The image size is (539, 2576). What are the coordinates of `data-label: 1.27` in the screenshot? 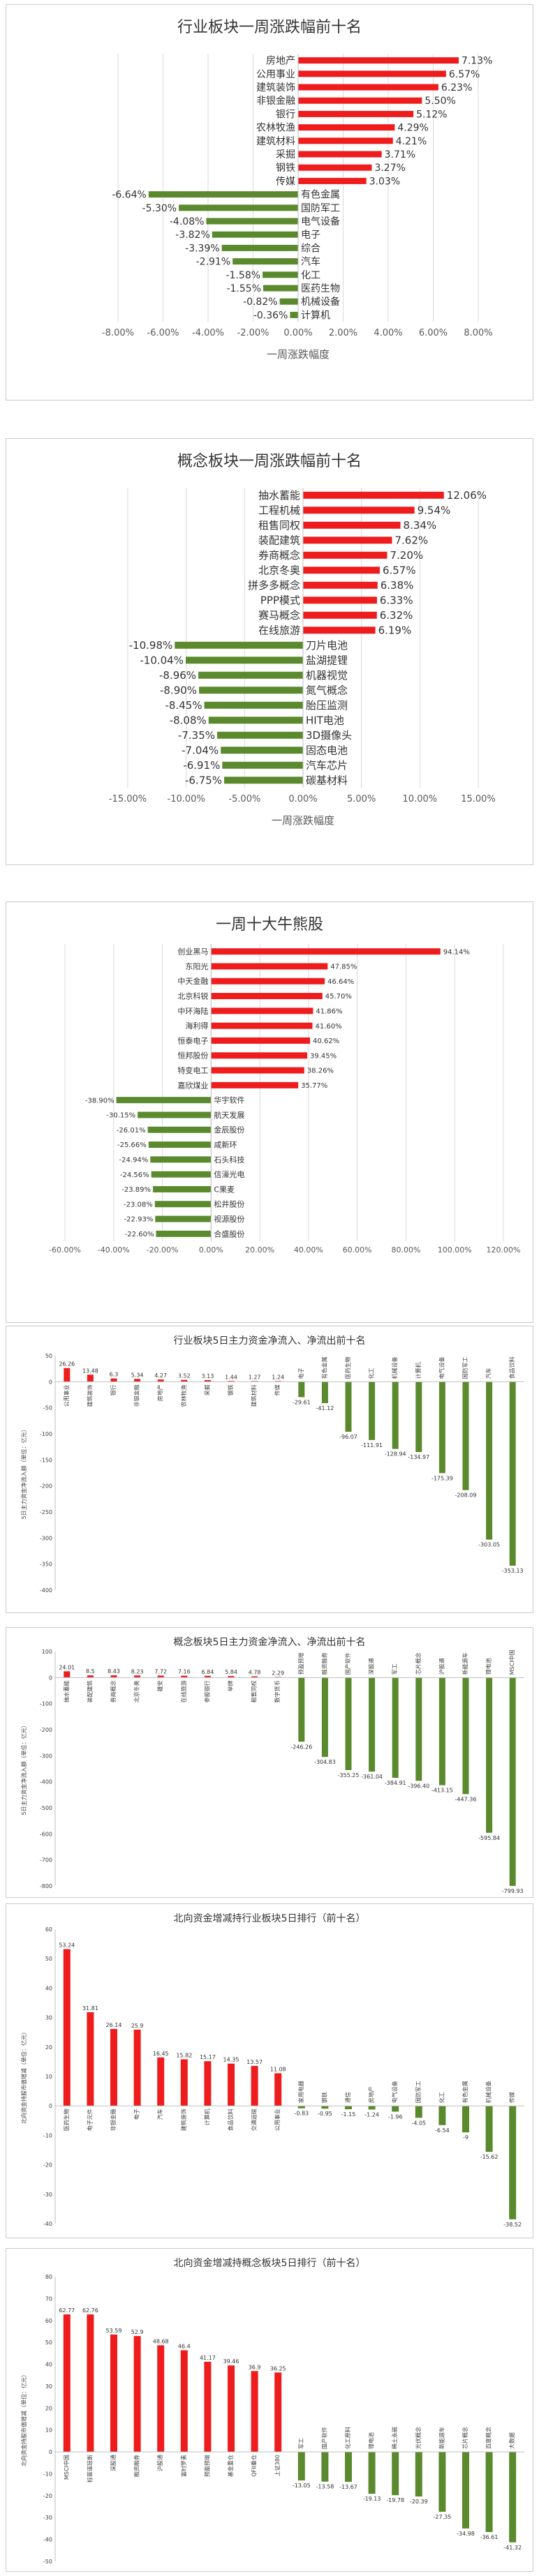 It's located at (255, 1377).